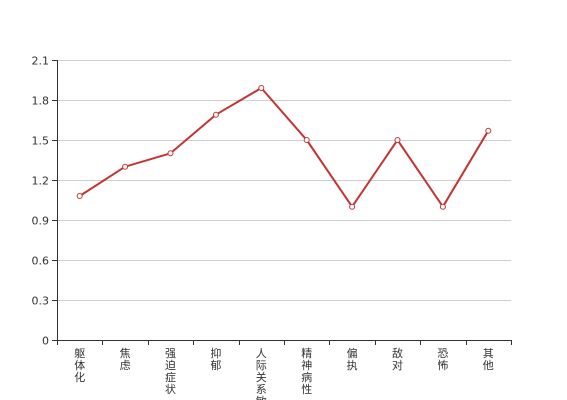 This screenshot has height=400, width=567. What do you see at coordinates (41, 181) in the screenshot?
I see `y-tick-label: 1.2` at bounding box center [41, 181].